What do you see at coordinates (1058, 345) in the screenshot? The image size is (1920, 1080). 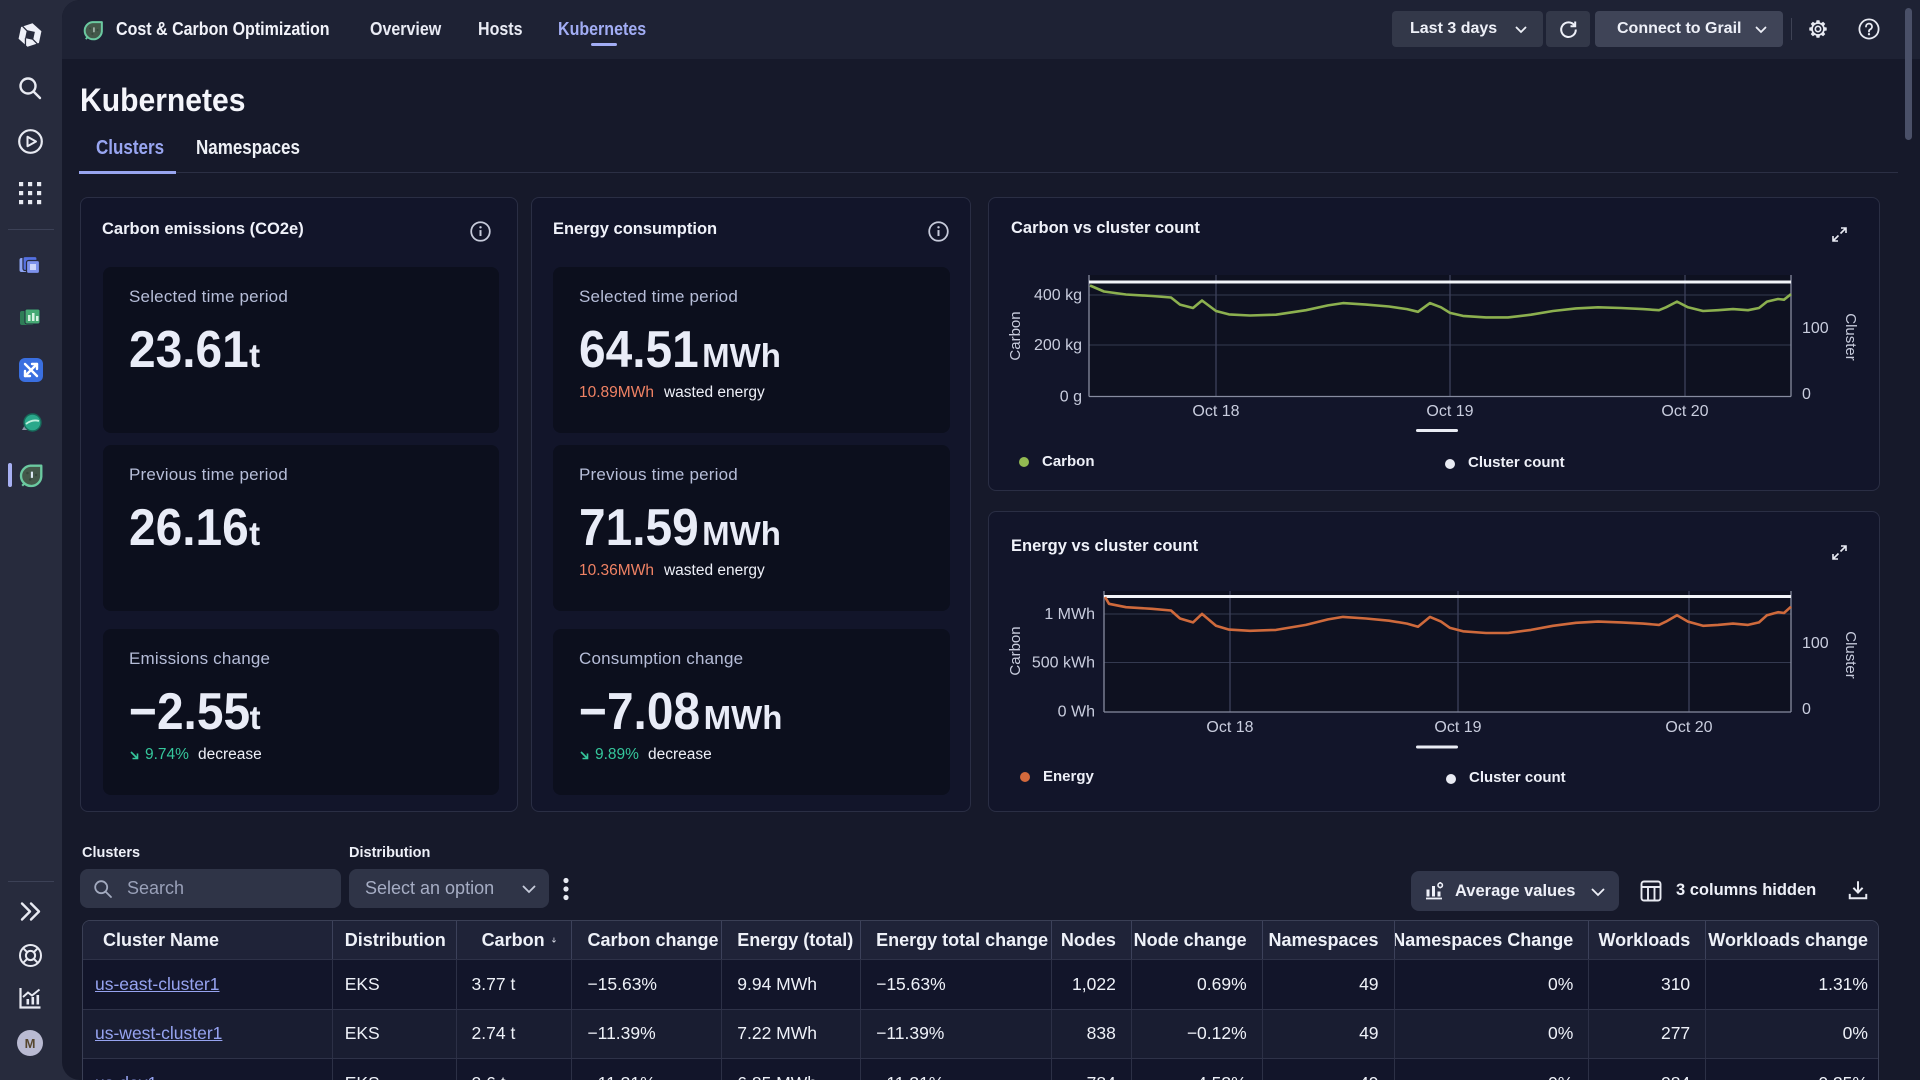 I see `svg-text: 200 kg` at bounding box center [1058, 345].